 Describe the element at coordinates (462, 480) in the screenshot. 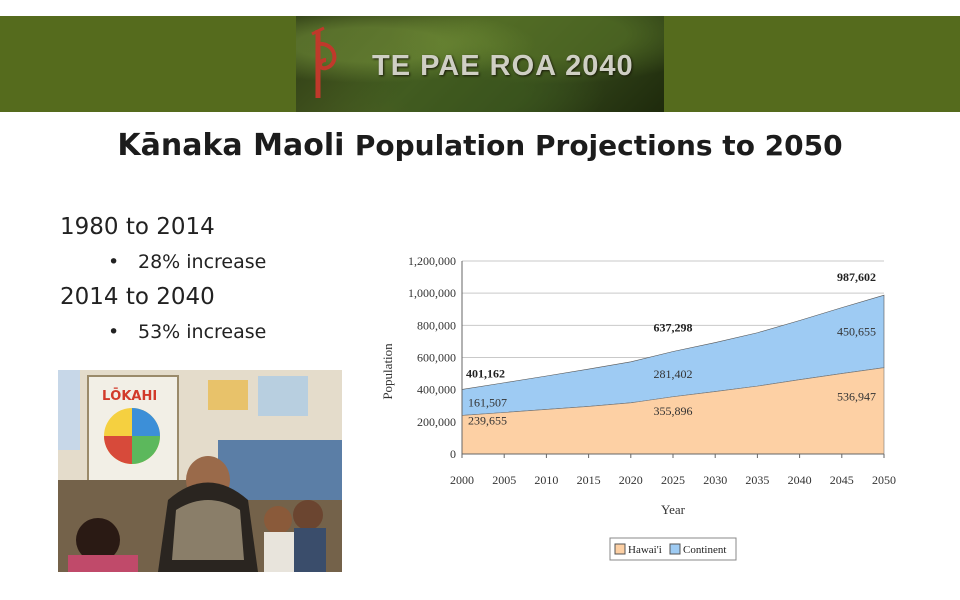

I see `x-tick-label: 2000` at that location.